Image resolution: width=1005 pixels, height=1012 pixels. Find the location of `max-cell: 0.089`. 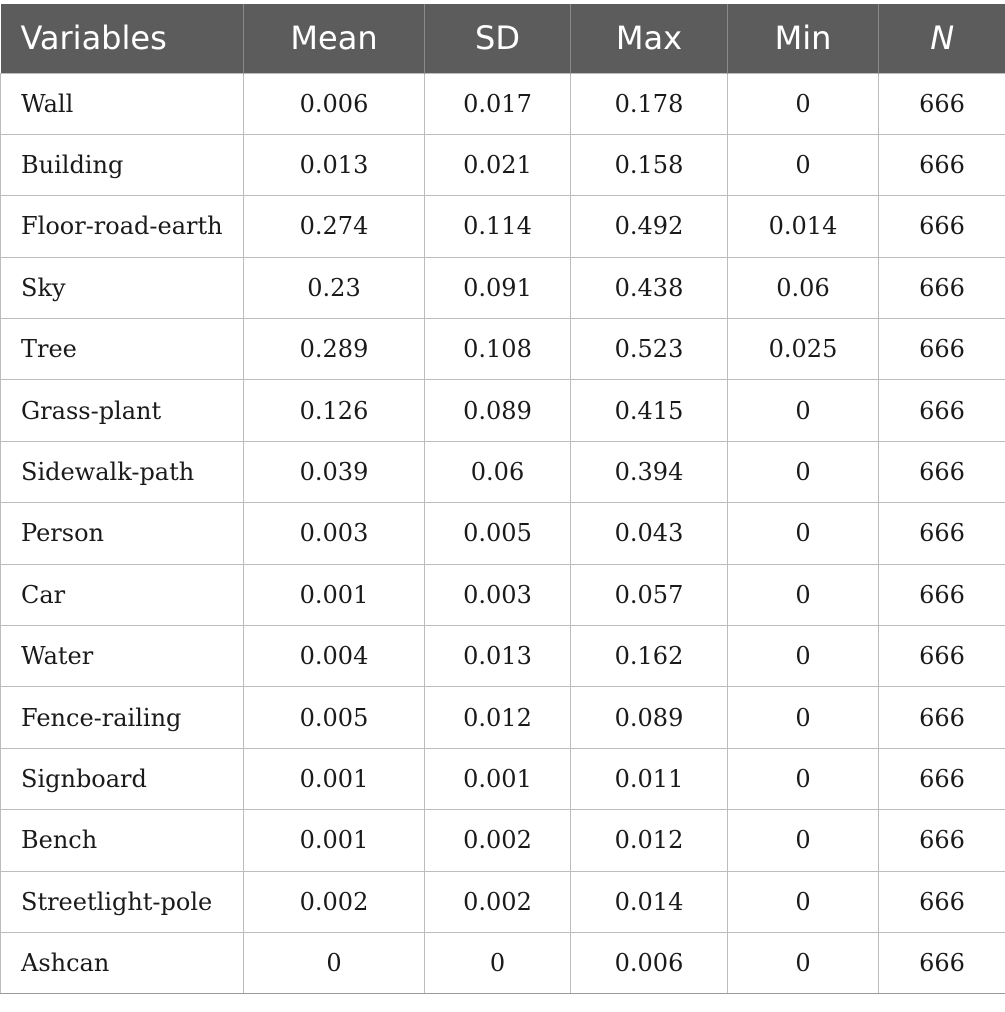

max-cell: 0.089 is located at coordinates (649, 717).